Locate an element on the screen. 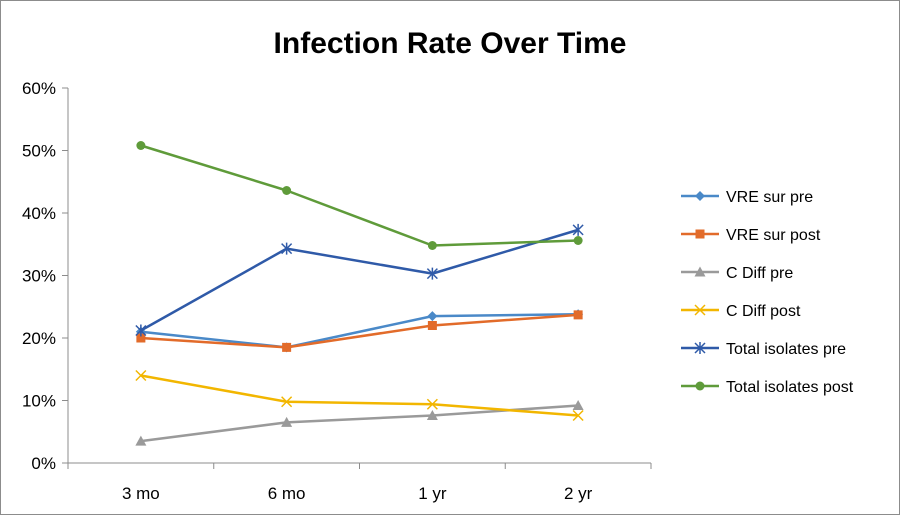 The image size is (900, 519). y-tick-label: 60% is located at coordinates (39, 88).